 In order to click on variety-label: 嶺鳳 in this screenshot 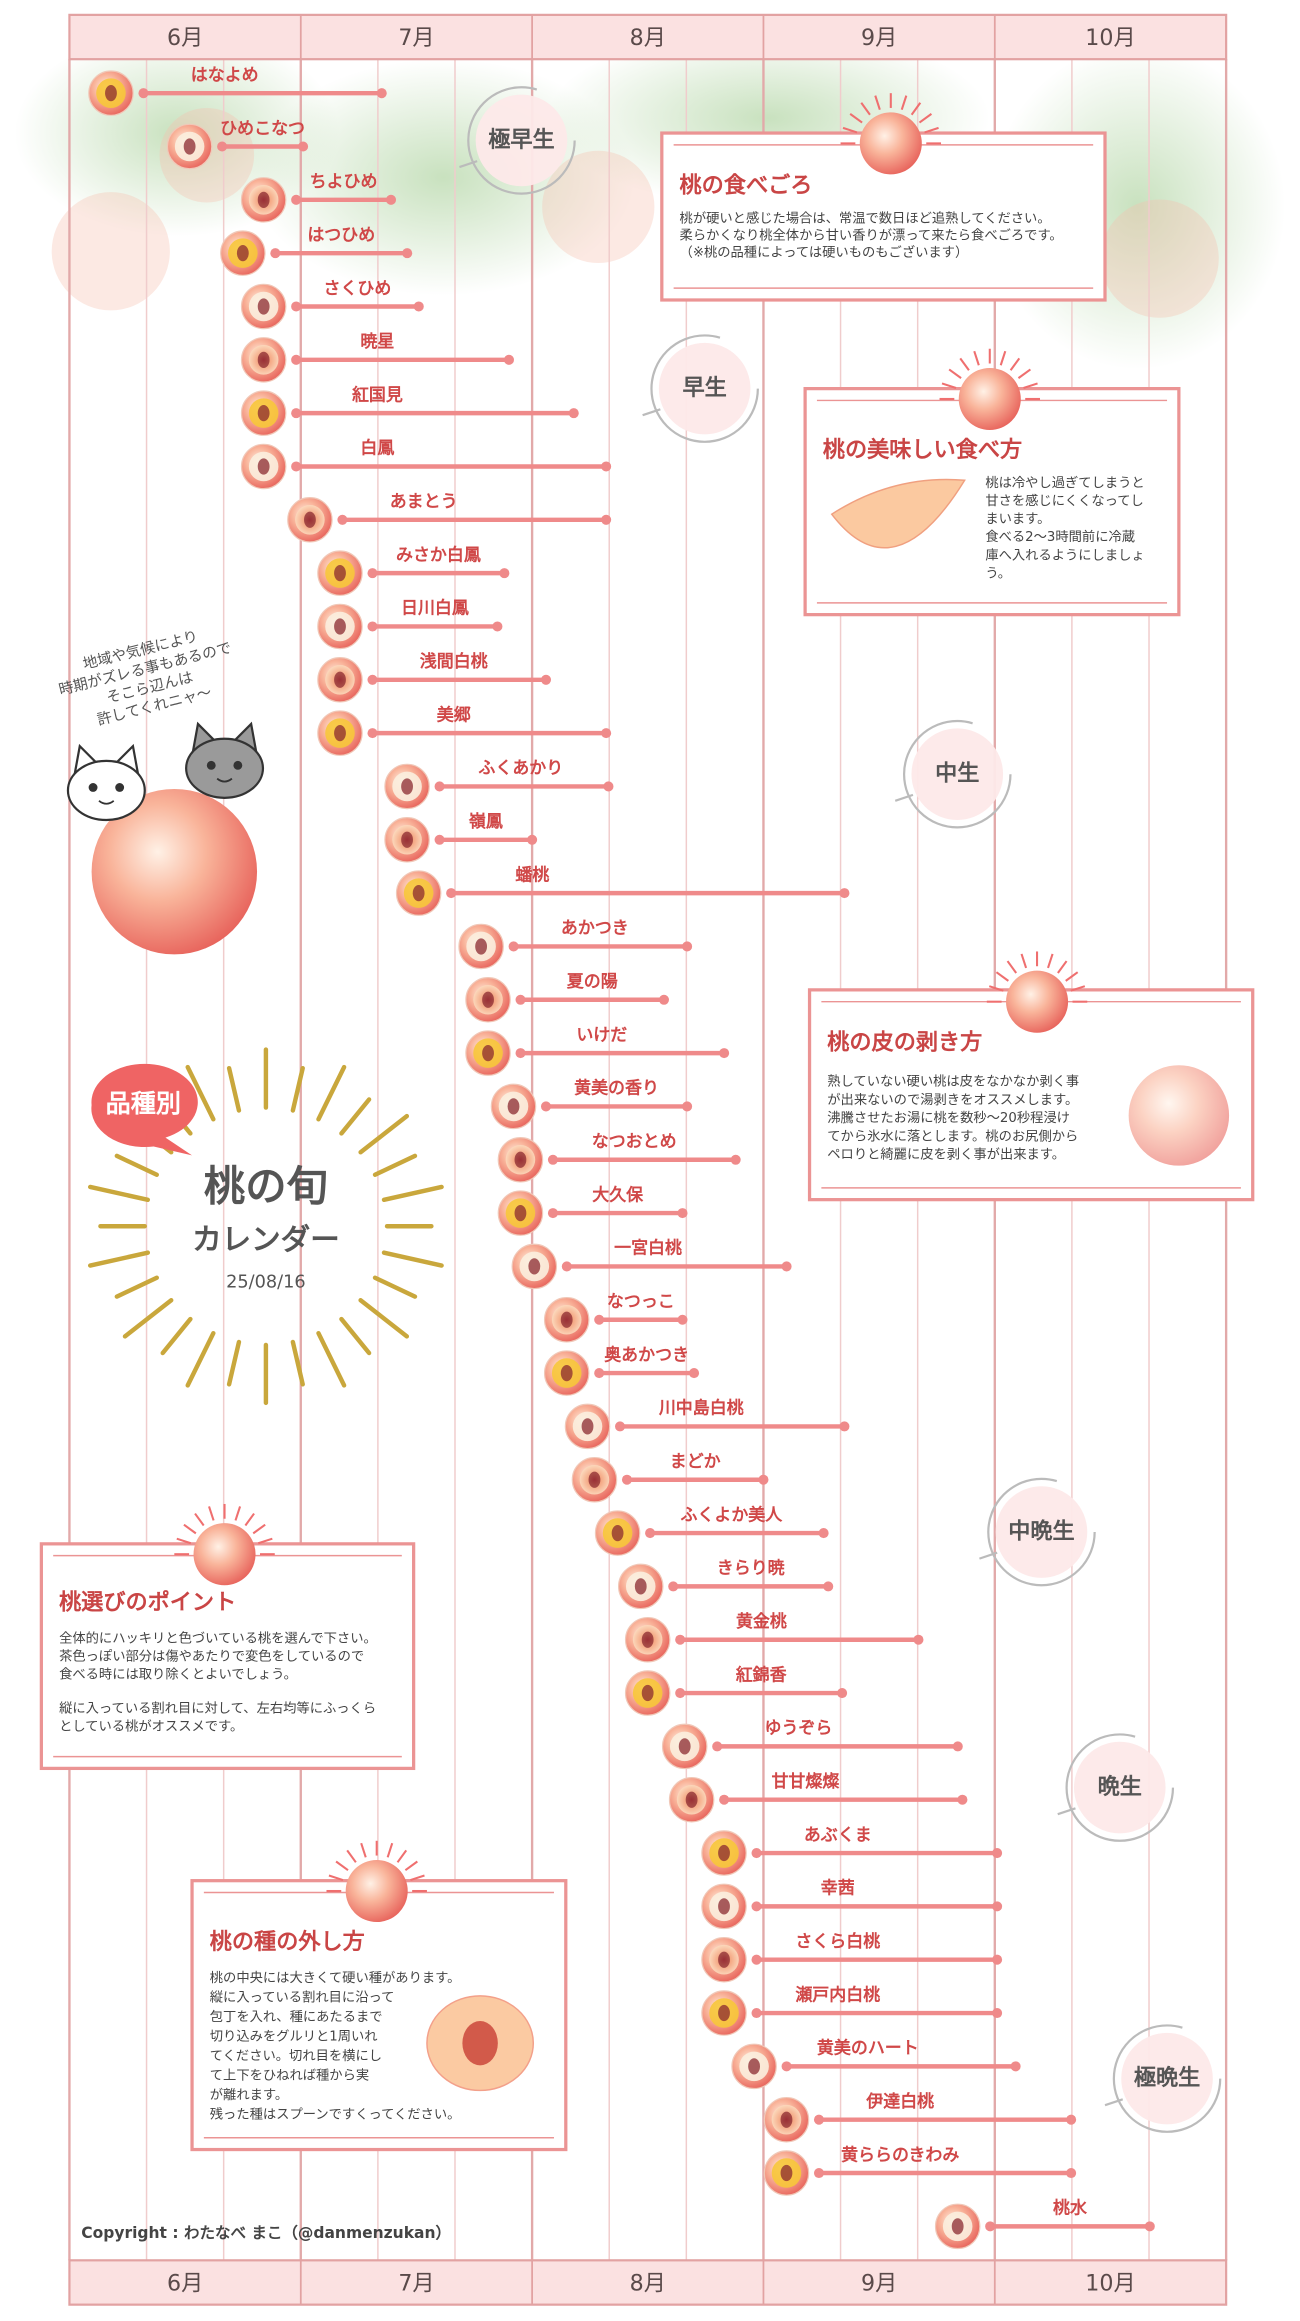, I will do `click(485, 821)`.